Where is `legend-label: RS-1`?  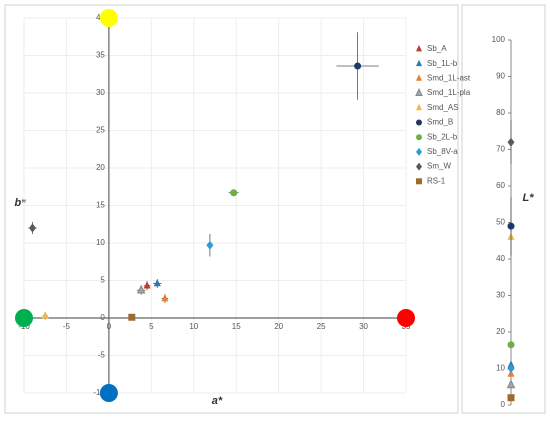
legend-label: RS-1 is located at coordinates (436, 180).